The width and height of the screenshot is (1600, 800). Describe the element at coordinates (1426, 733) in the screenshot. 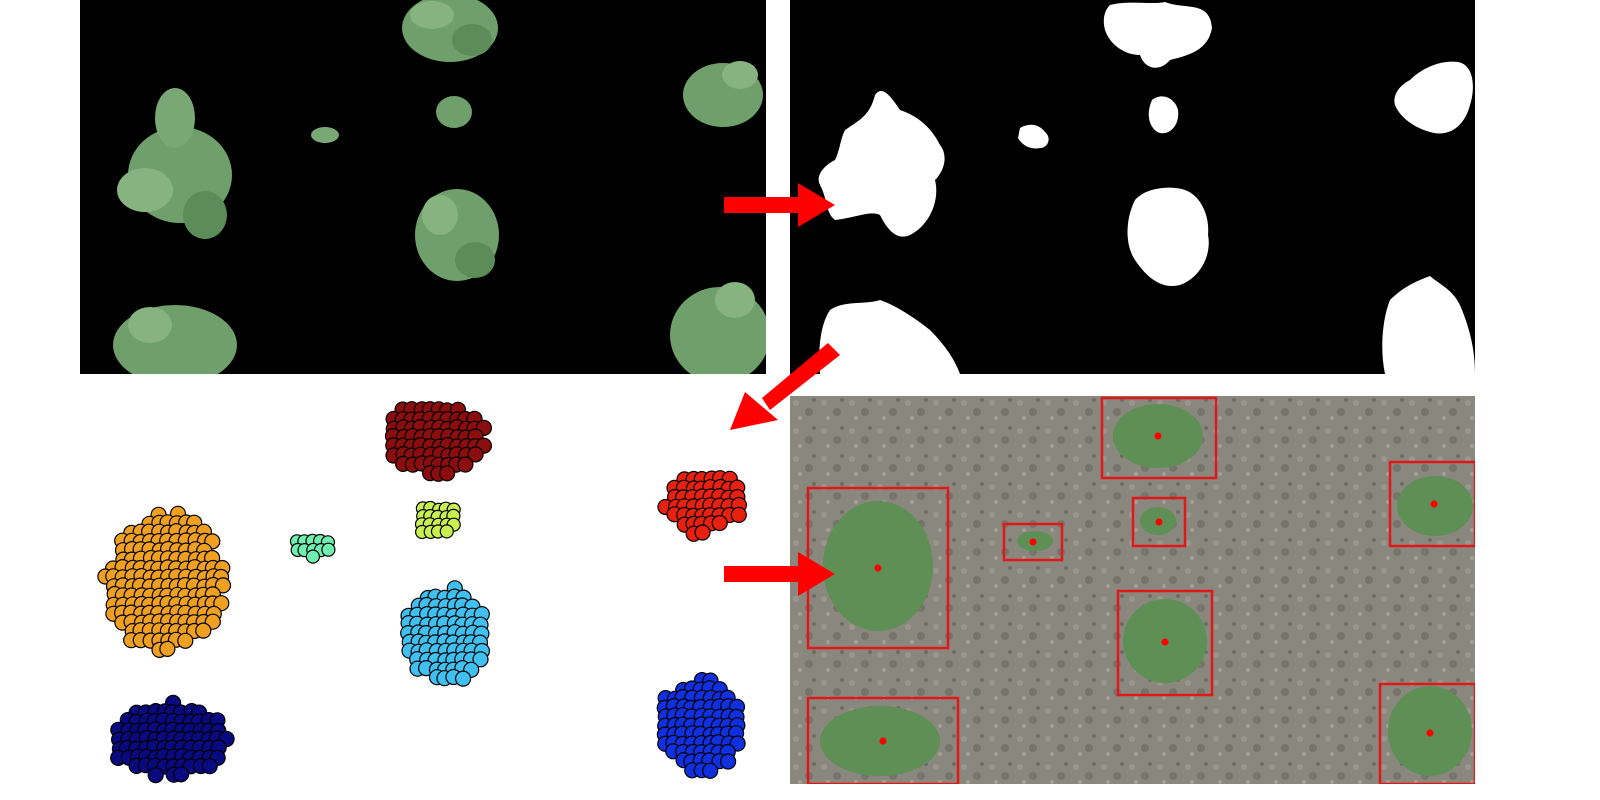

I see `bbox-bottom-right` at that location.